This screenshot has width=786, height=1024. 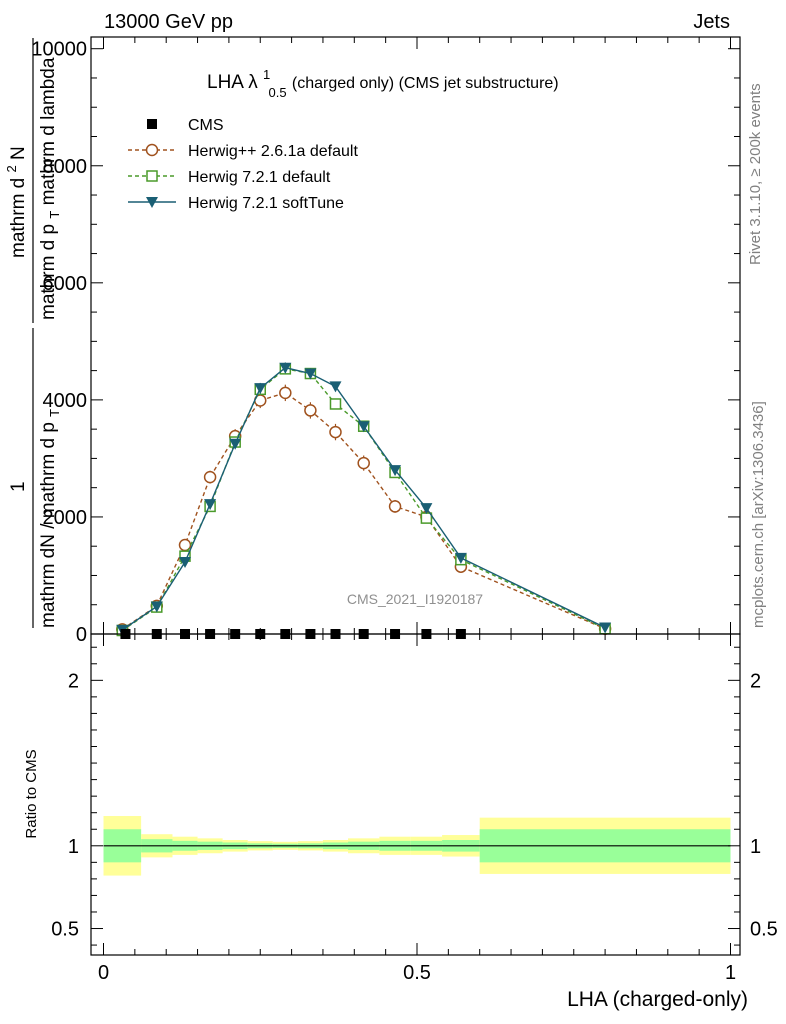 What do you see at coordinates (73, 847) in the screenshot?
I see `ratio-y-tick-label: 1` at bounding box center [73, 847].